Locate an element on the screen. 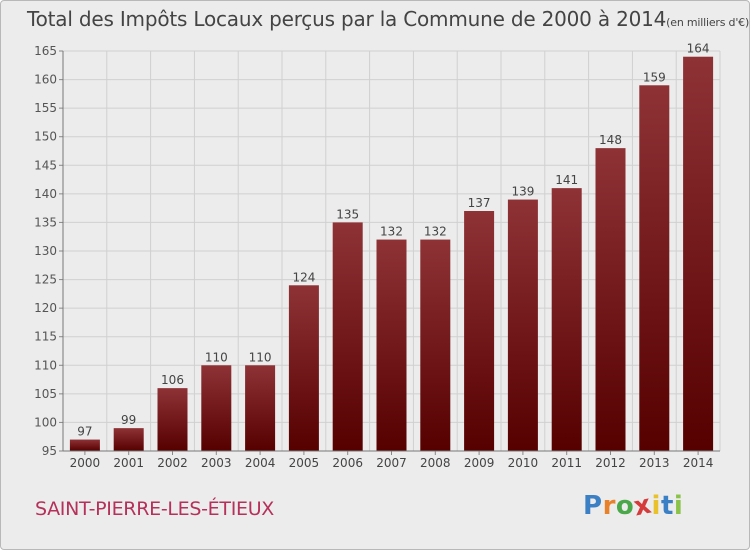  bar-2010 is located at coordinates (522, 325).